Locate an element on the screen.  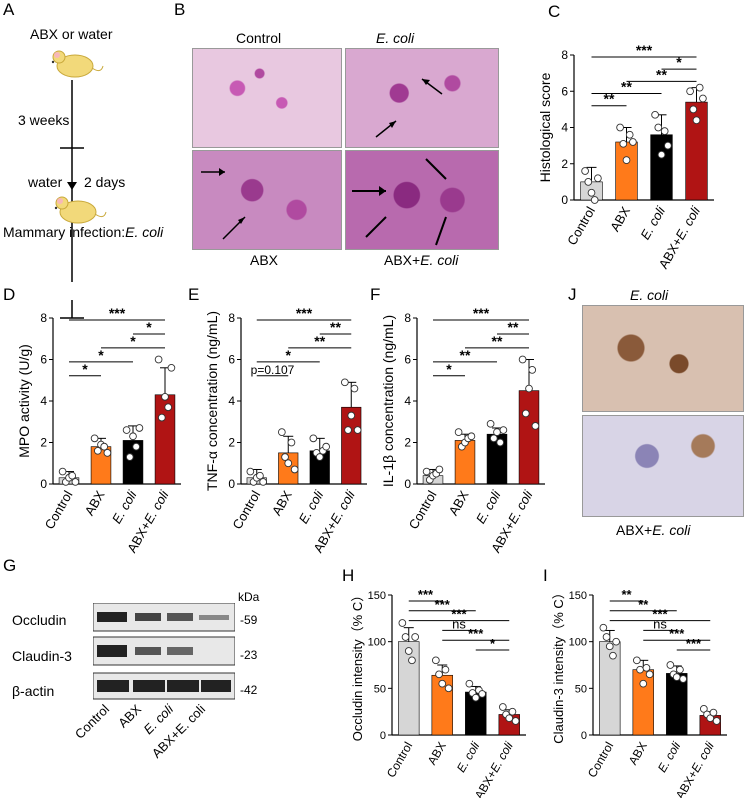
histology-image-ecoli is located at coordinates (422, 98).